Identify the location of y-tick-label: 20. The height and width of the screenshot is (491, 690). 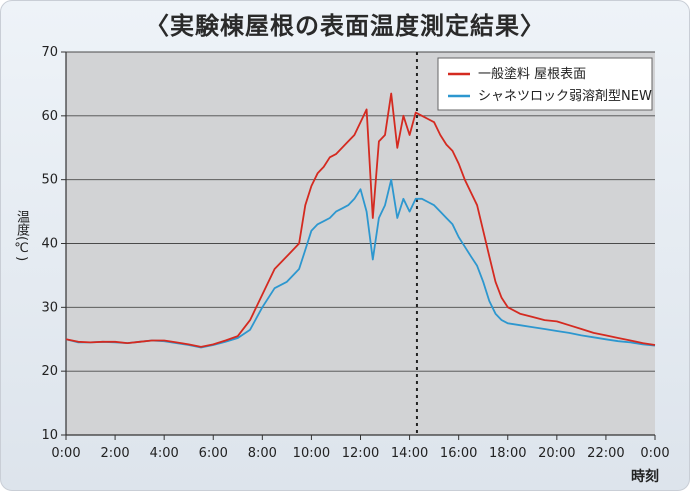
(49, 371).